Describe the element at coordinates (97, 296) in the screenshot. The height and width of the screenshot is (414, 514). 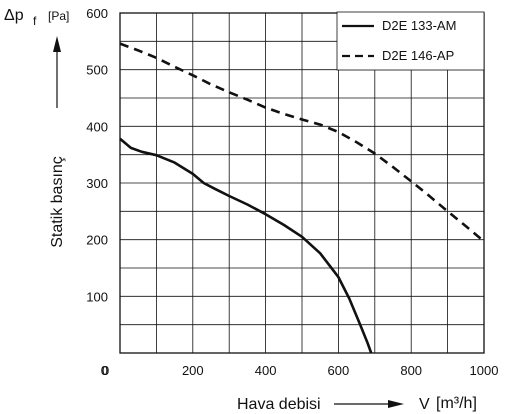
I see `y-tick-label: 100` at that location.